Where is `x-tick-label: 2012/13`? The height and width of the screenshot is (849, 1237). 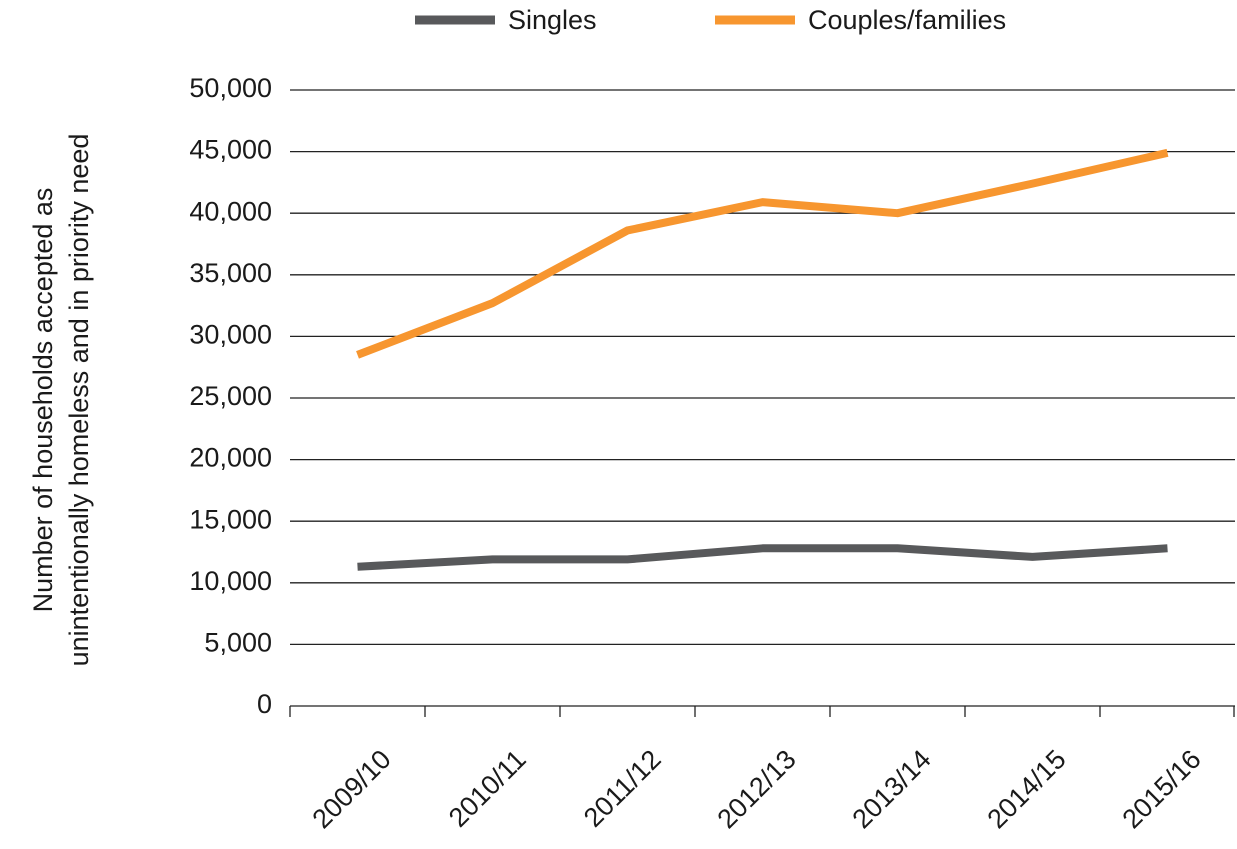 x-tick-label: 2012/13 is located at coordinates (757, 789).